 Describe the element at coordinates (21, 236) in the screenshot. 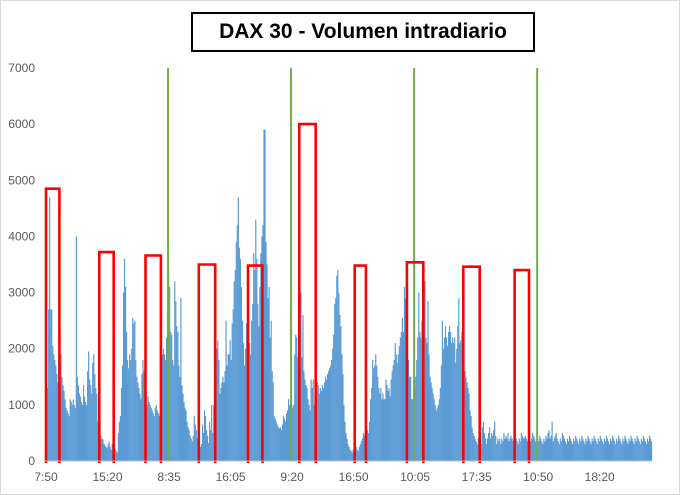

I see `y-tick-label: 4000` at that location.